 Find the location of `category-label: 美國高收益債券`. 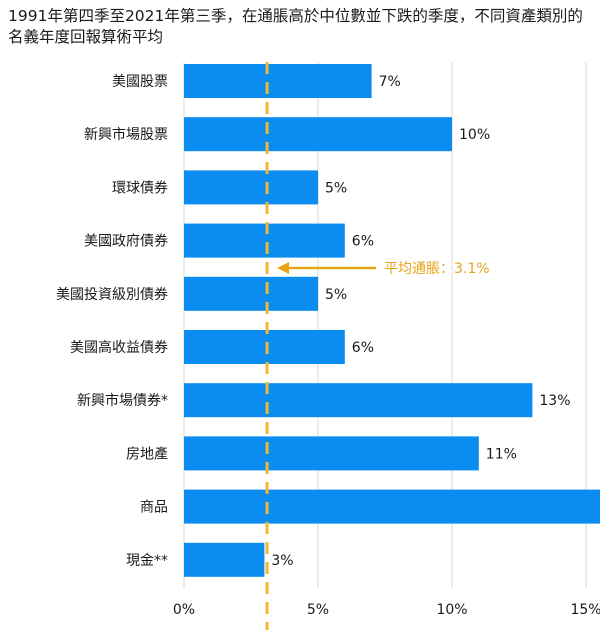

category-label: 美國高收益債券 is located at coordinates (119, 347).